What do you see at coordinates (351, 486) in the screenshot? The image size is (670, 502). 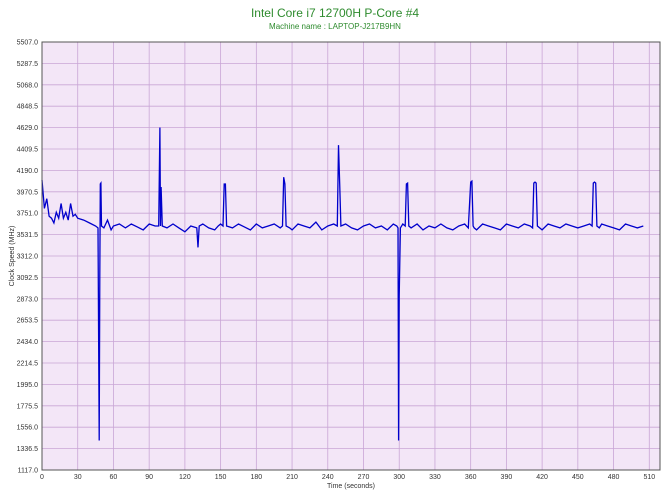 I see `x-axis-label: Time (seconds)` at bounding box center [351, 486].